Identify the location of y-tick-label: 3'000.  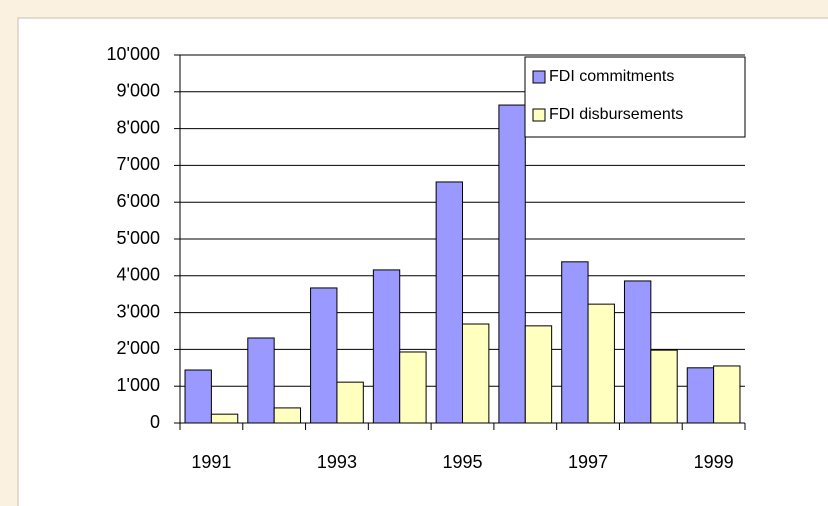
(138, 311).